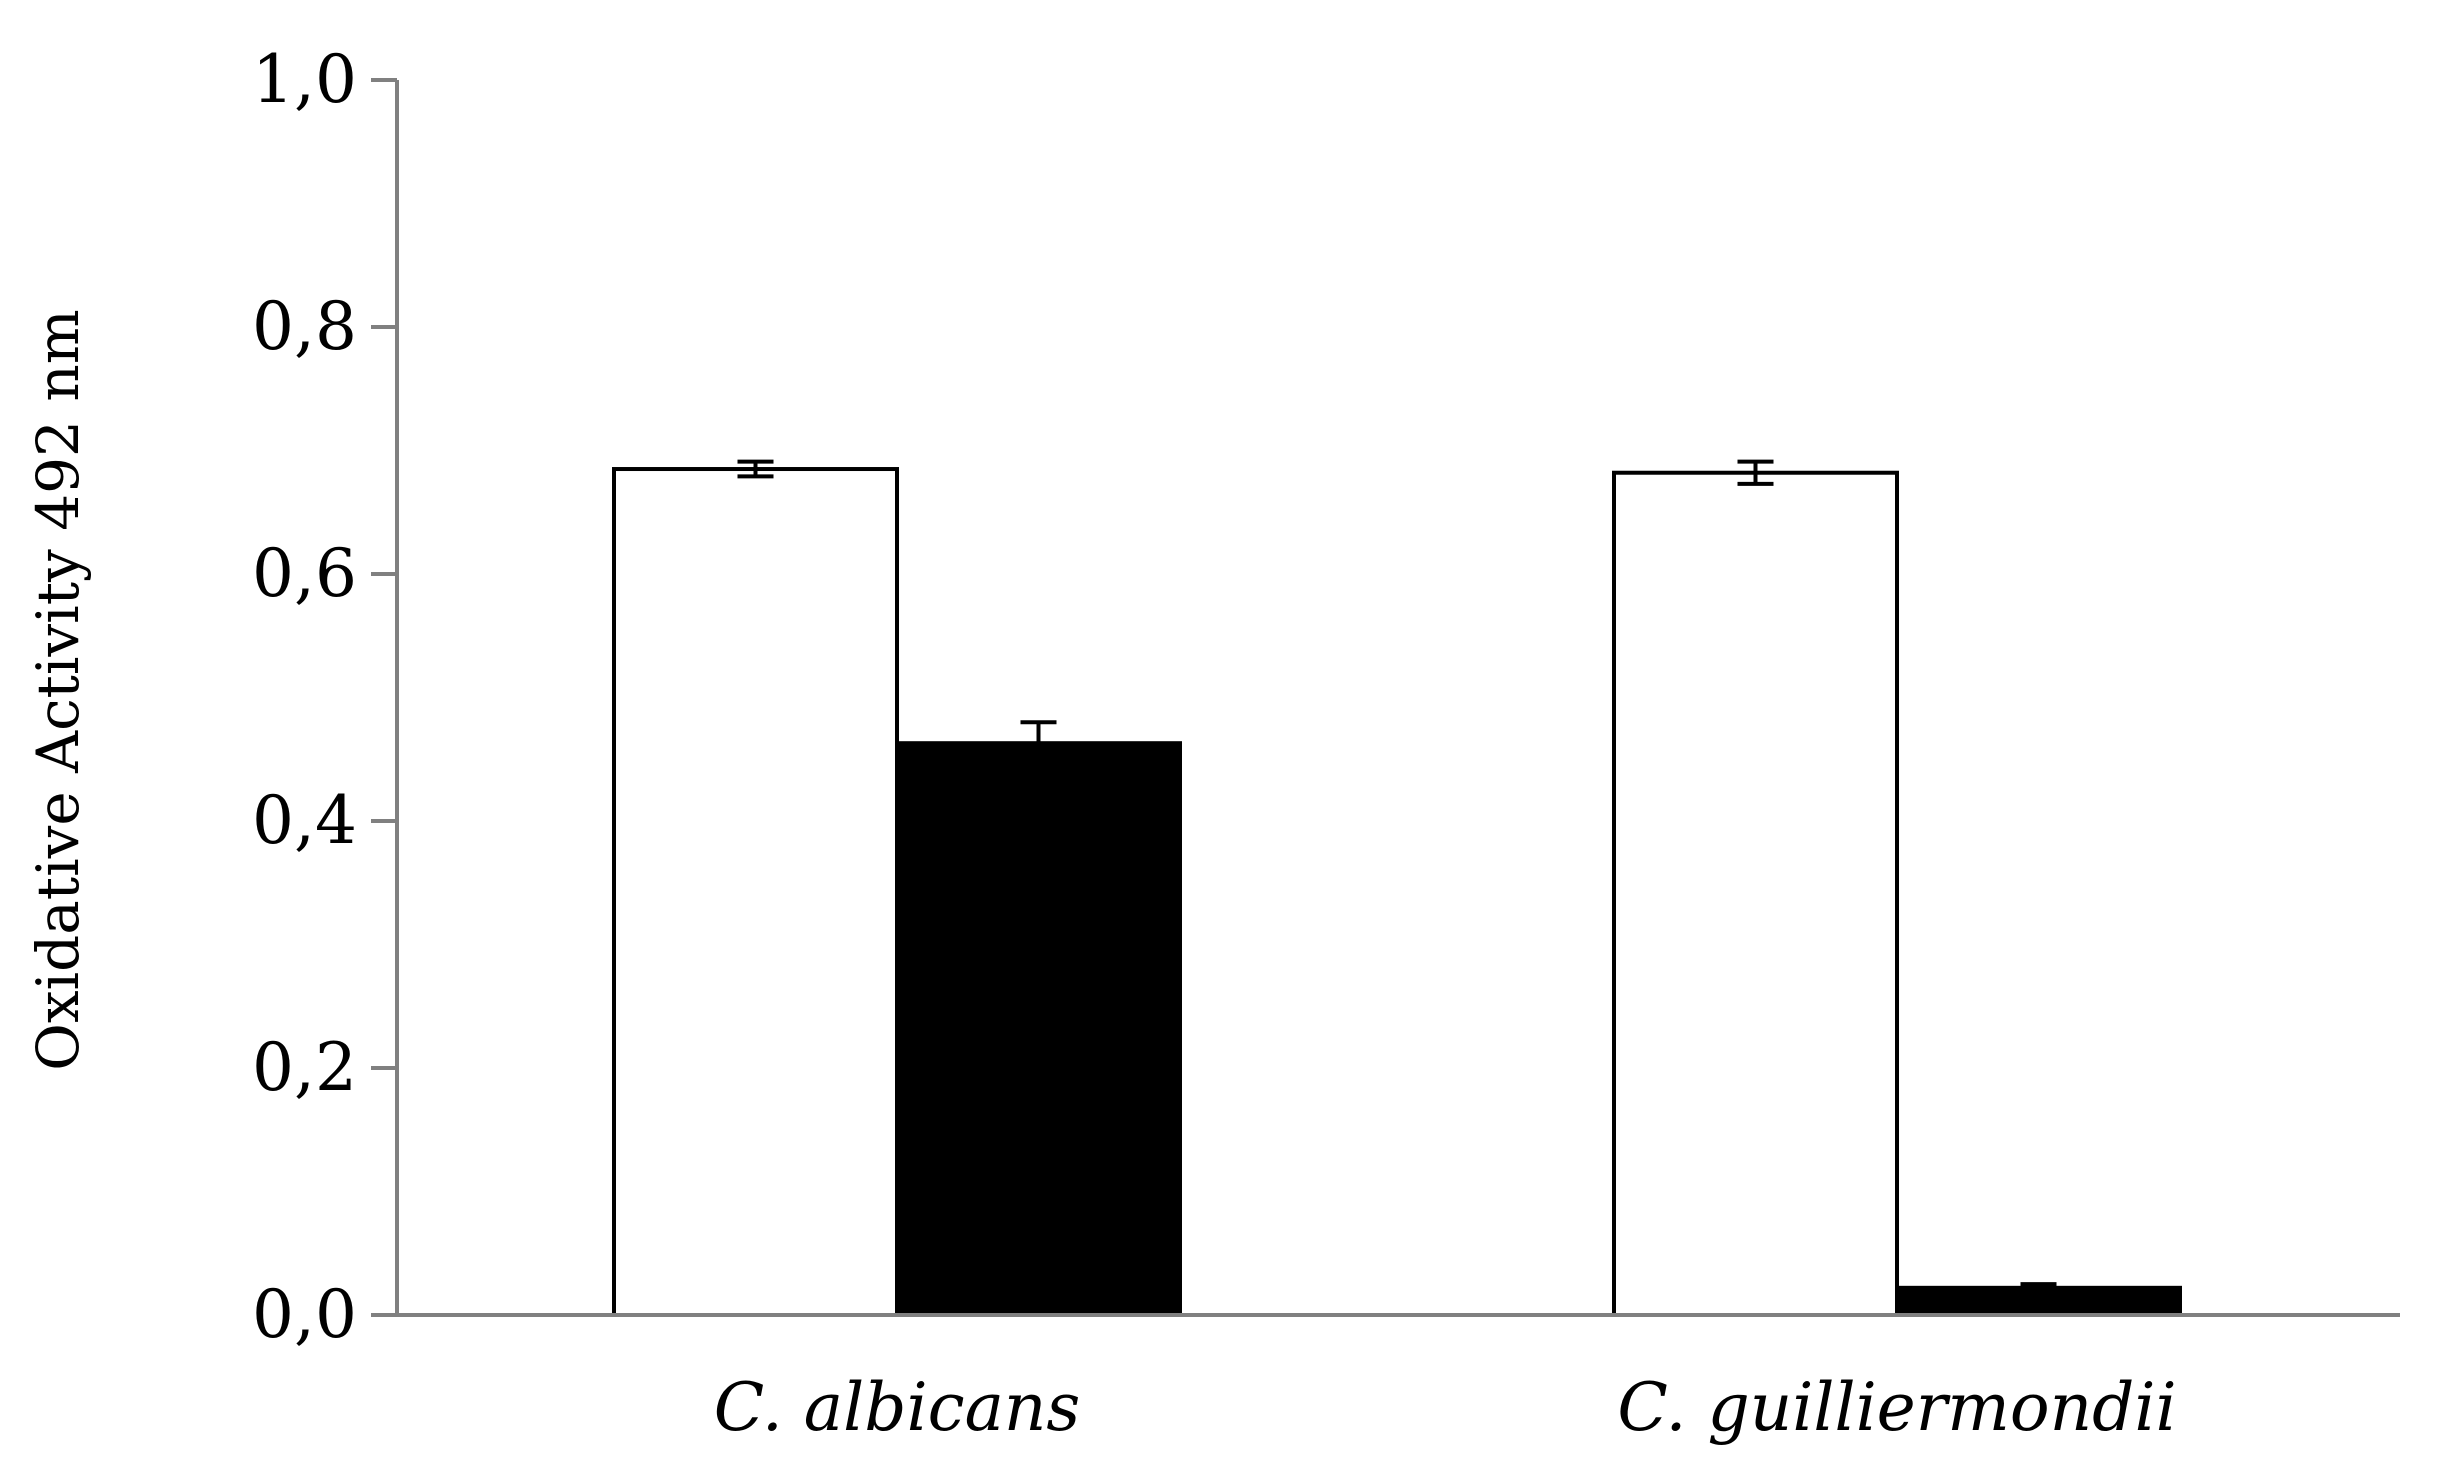  I want to click on y-tick-label: 0,2, so click(304, 1067).